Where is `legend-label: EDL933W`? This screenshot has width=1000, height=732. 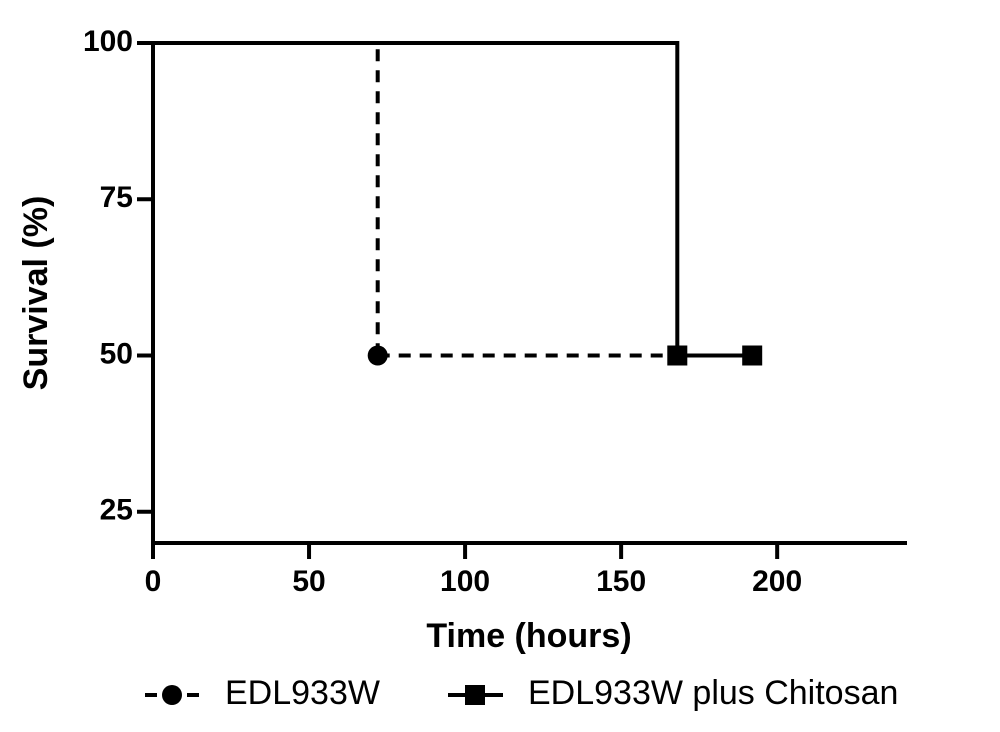
legend-label: EDL933W is located at coordinates (302, 693).